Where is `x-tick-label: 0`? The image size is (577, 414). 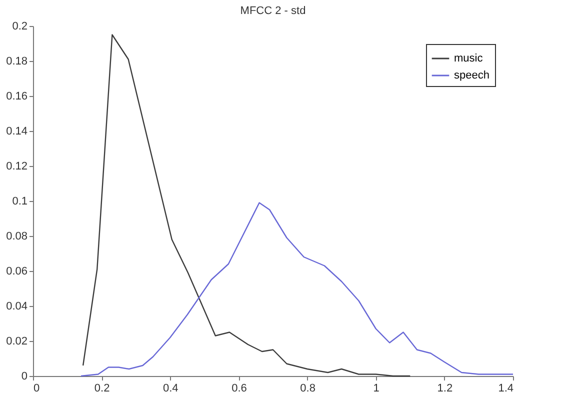
x-tick-label: 0 is located at coordinates (37, 388).